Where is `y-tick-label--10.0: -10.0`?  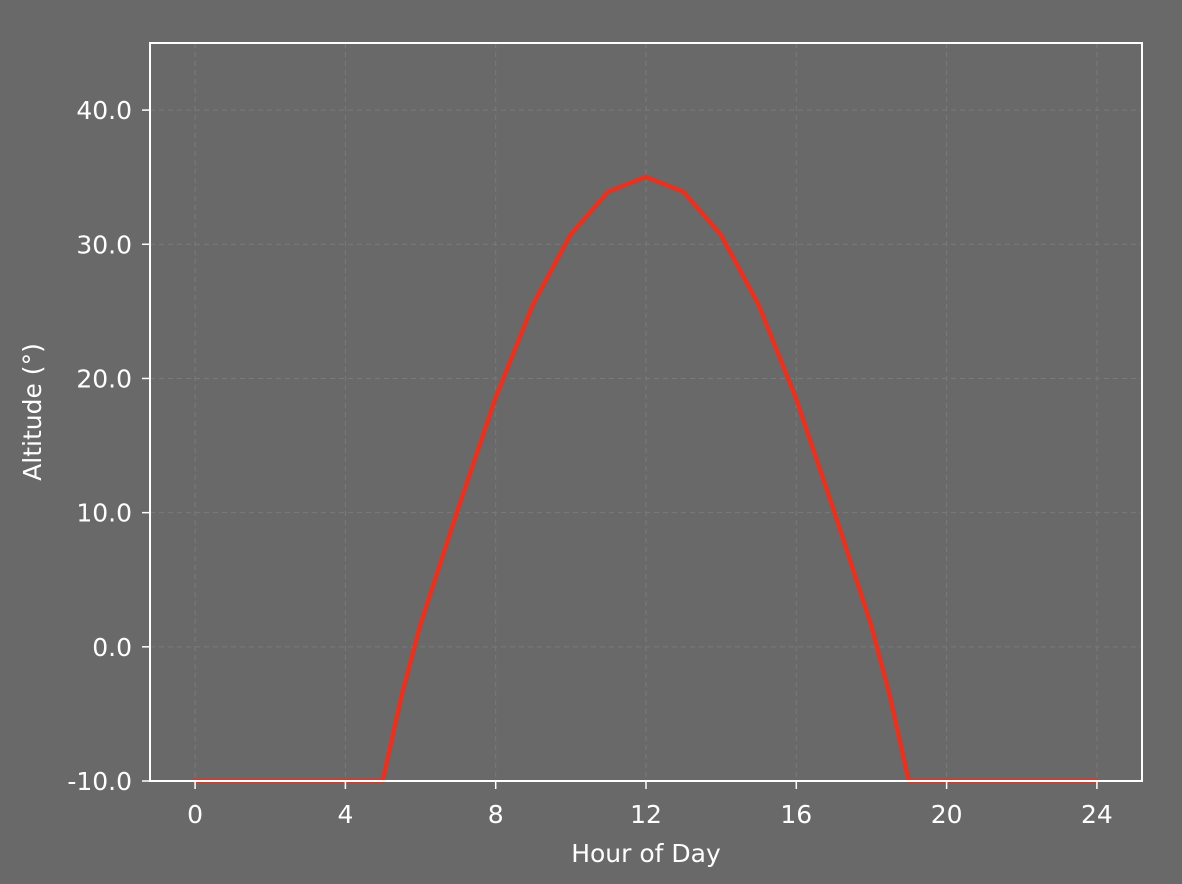
y-tick-label--10.0: -10.0 is located at coordinates (99, 781).